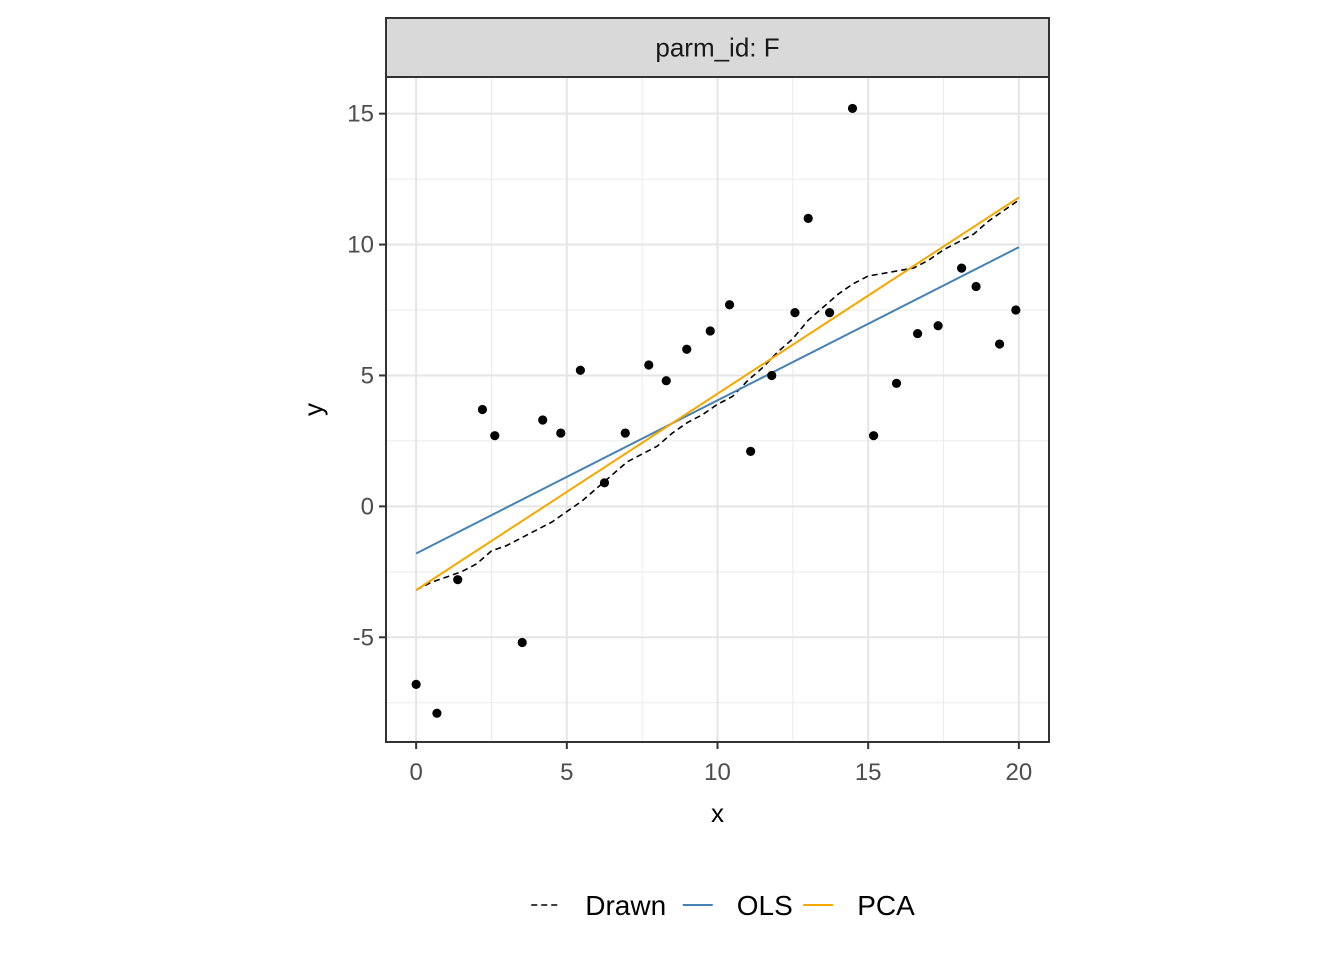  Describe the element at coordinates (868, 772) in the screenshot. I see `x-tick-label: 15` at that location.